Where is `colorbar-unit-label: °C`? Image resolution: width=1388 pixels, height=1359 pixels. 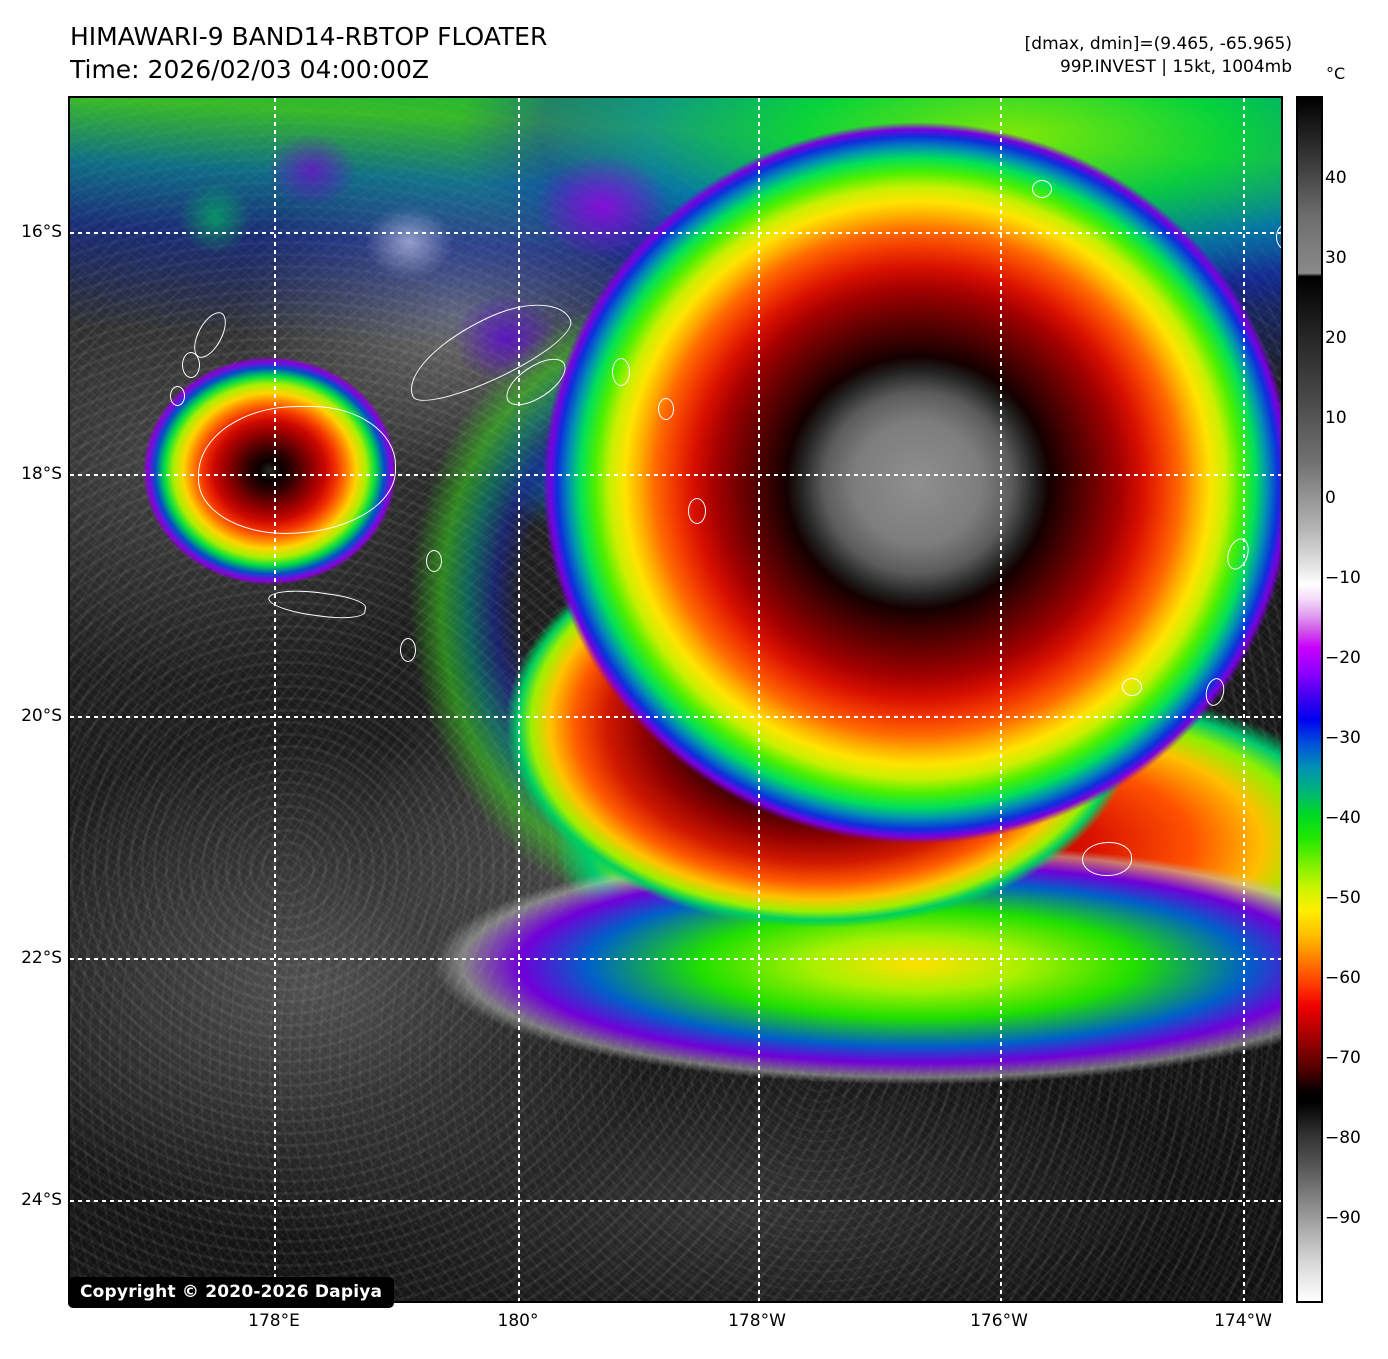
colorbar-unit-label: °C is located at coordinates (1336, 73).